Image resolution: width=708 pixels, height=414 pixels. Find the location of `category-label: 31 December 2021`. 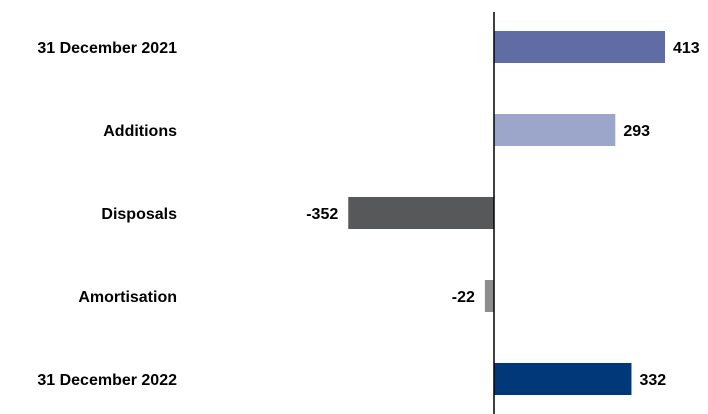

category-label: 31 December 2021 is located at coordinates (107, 48).